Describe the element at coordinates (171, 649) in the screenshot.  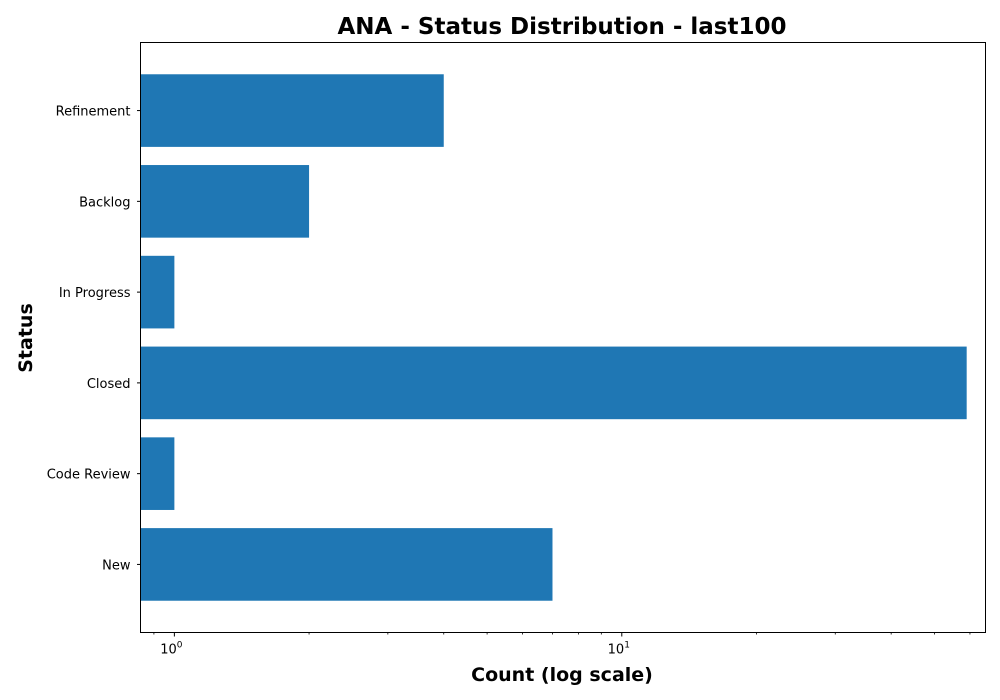
I see `x-tick-label: 100` at that location.